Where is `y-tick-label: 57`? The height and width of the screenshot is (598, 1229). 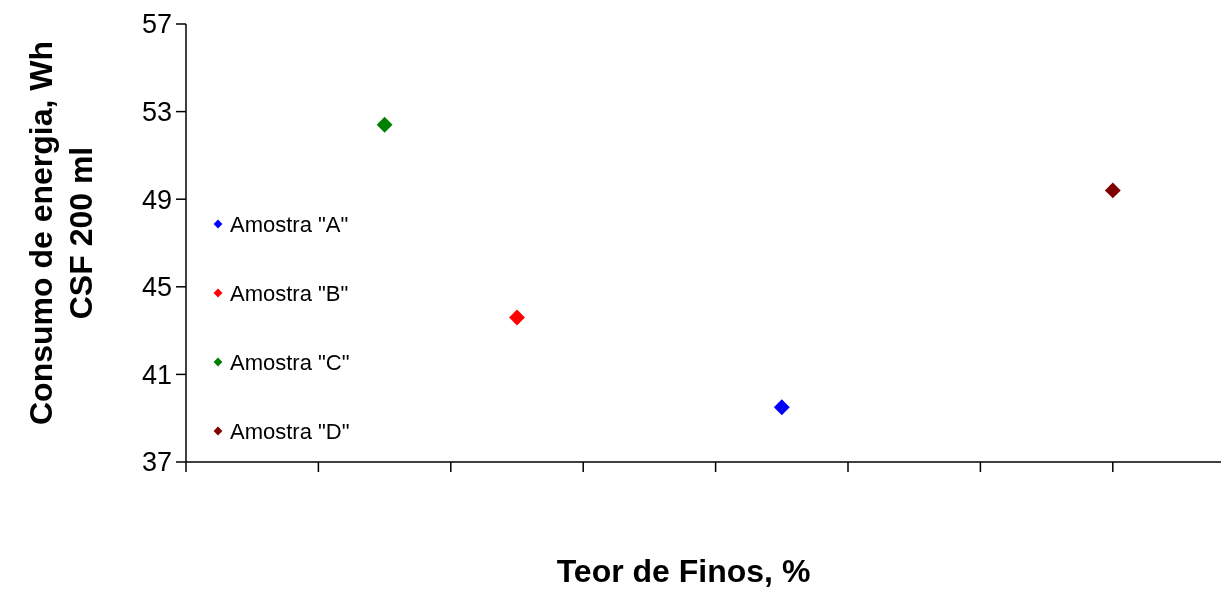 y-tick-label: 57 is located at coordinates (156, 24).